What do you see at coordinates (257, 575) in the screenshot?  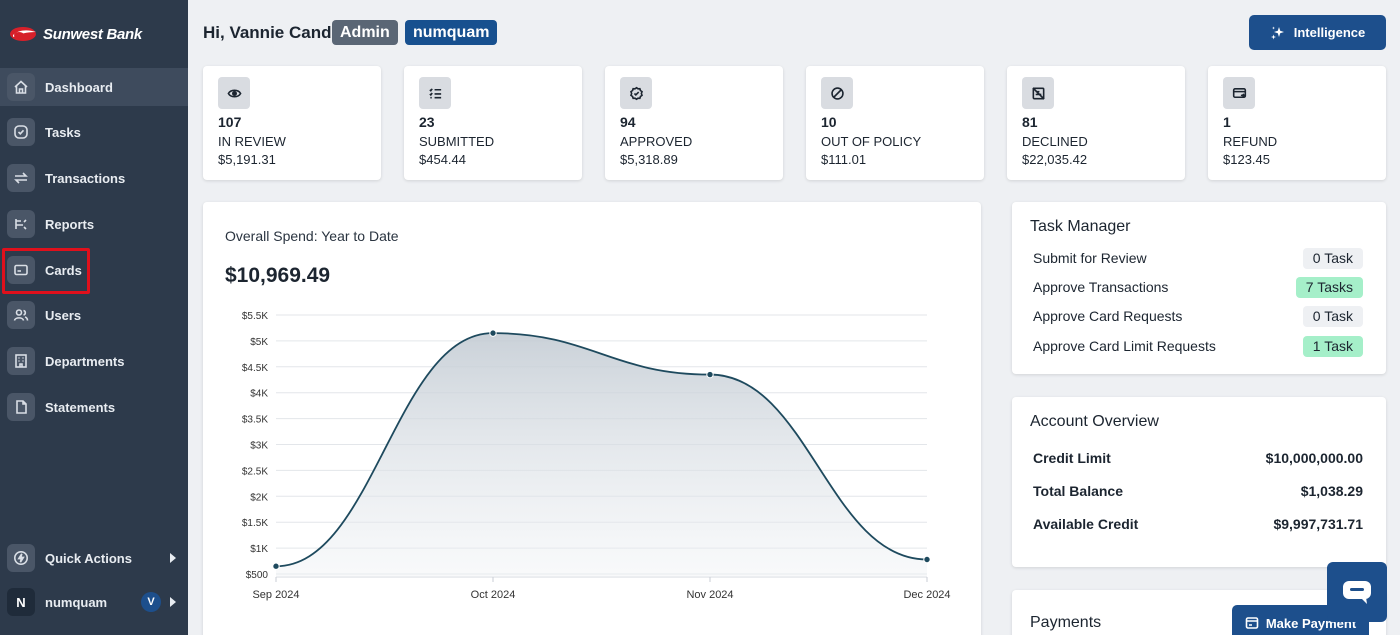 I see `y-tick-label: $500` at bounding box center [257, 575].